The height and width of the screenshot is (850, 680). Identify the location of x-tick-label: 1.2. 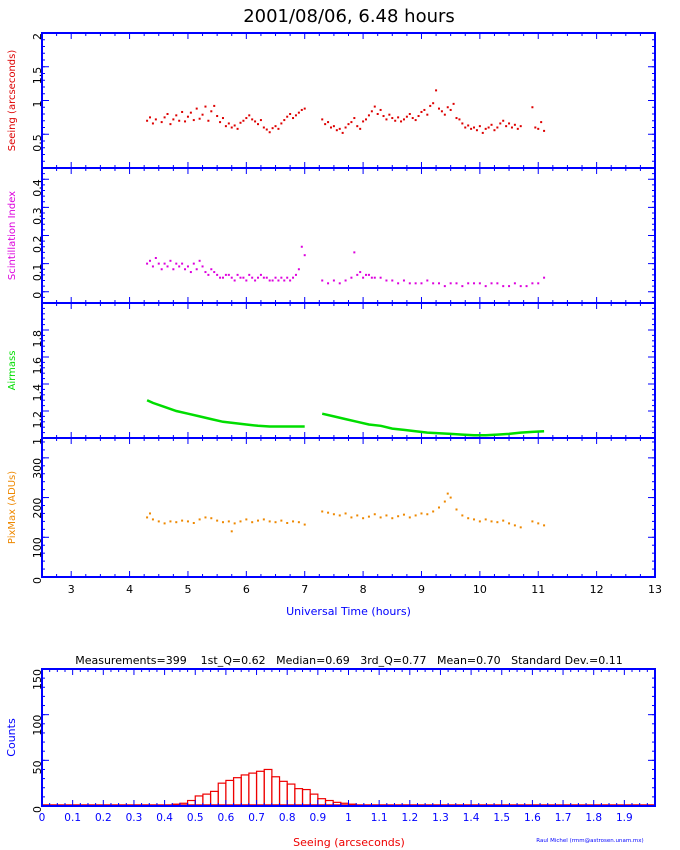
(409, 818).